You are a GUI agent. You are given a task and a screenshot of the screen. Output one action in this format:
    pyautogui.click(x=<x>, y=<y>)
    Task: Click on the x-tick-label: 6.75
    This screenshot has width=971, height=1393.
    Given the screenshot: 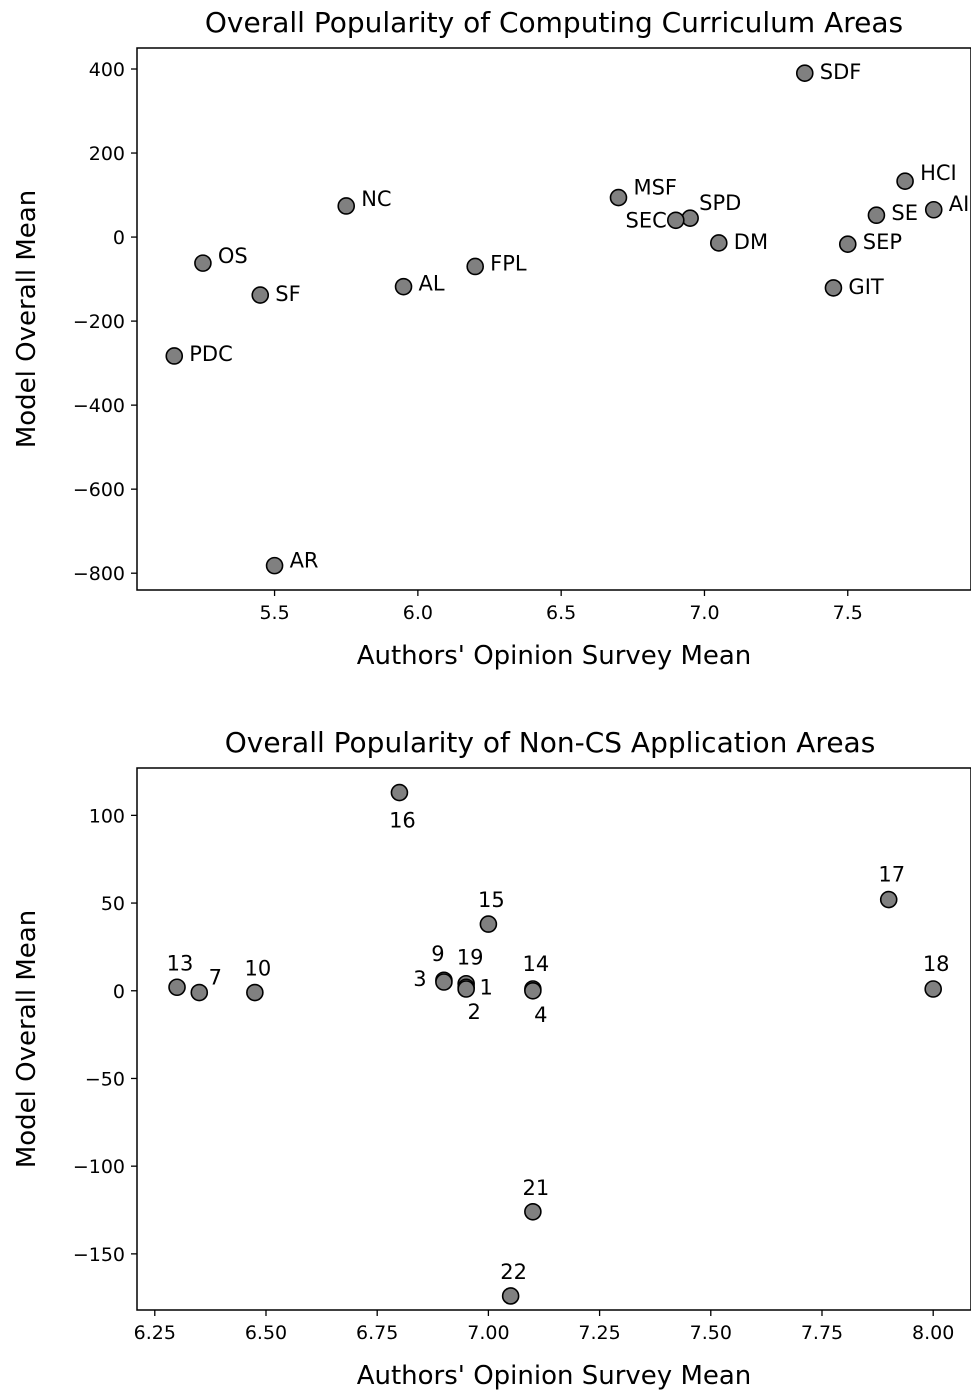 What is the action you would take?
    pyautogui.click(x=377, y=1333)
    